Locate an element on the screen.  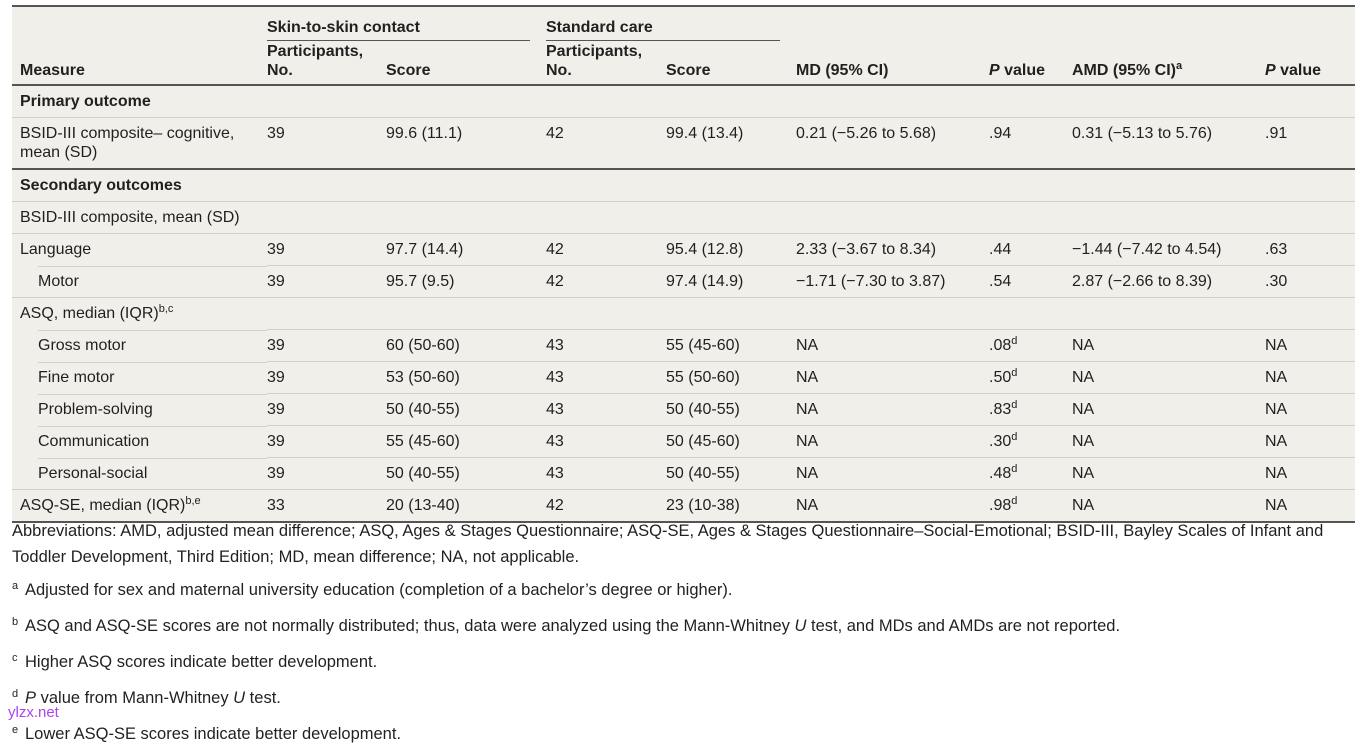
col-header-md: MD (95% CI) is located at coordinates (842, 70).